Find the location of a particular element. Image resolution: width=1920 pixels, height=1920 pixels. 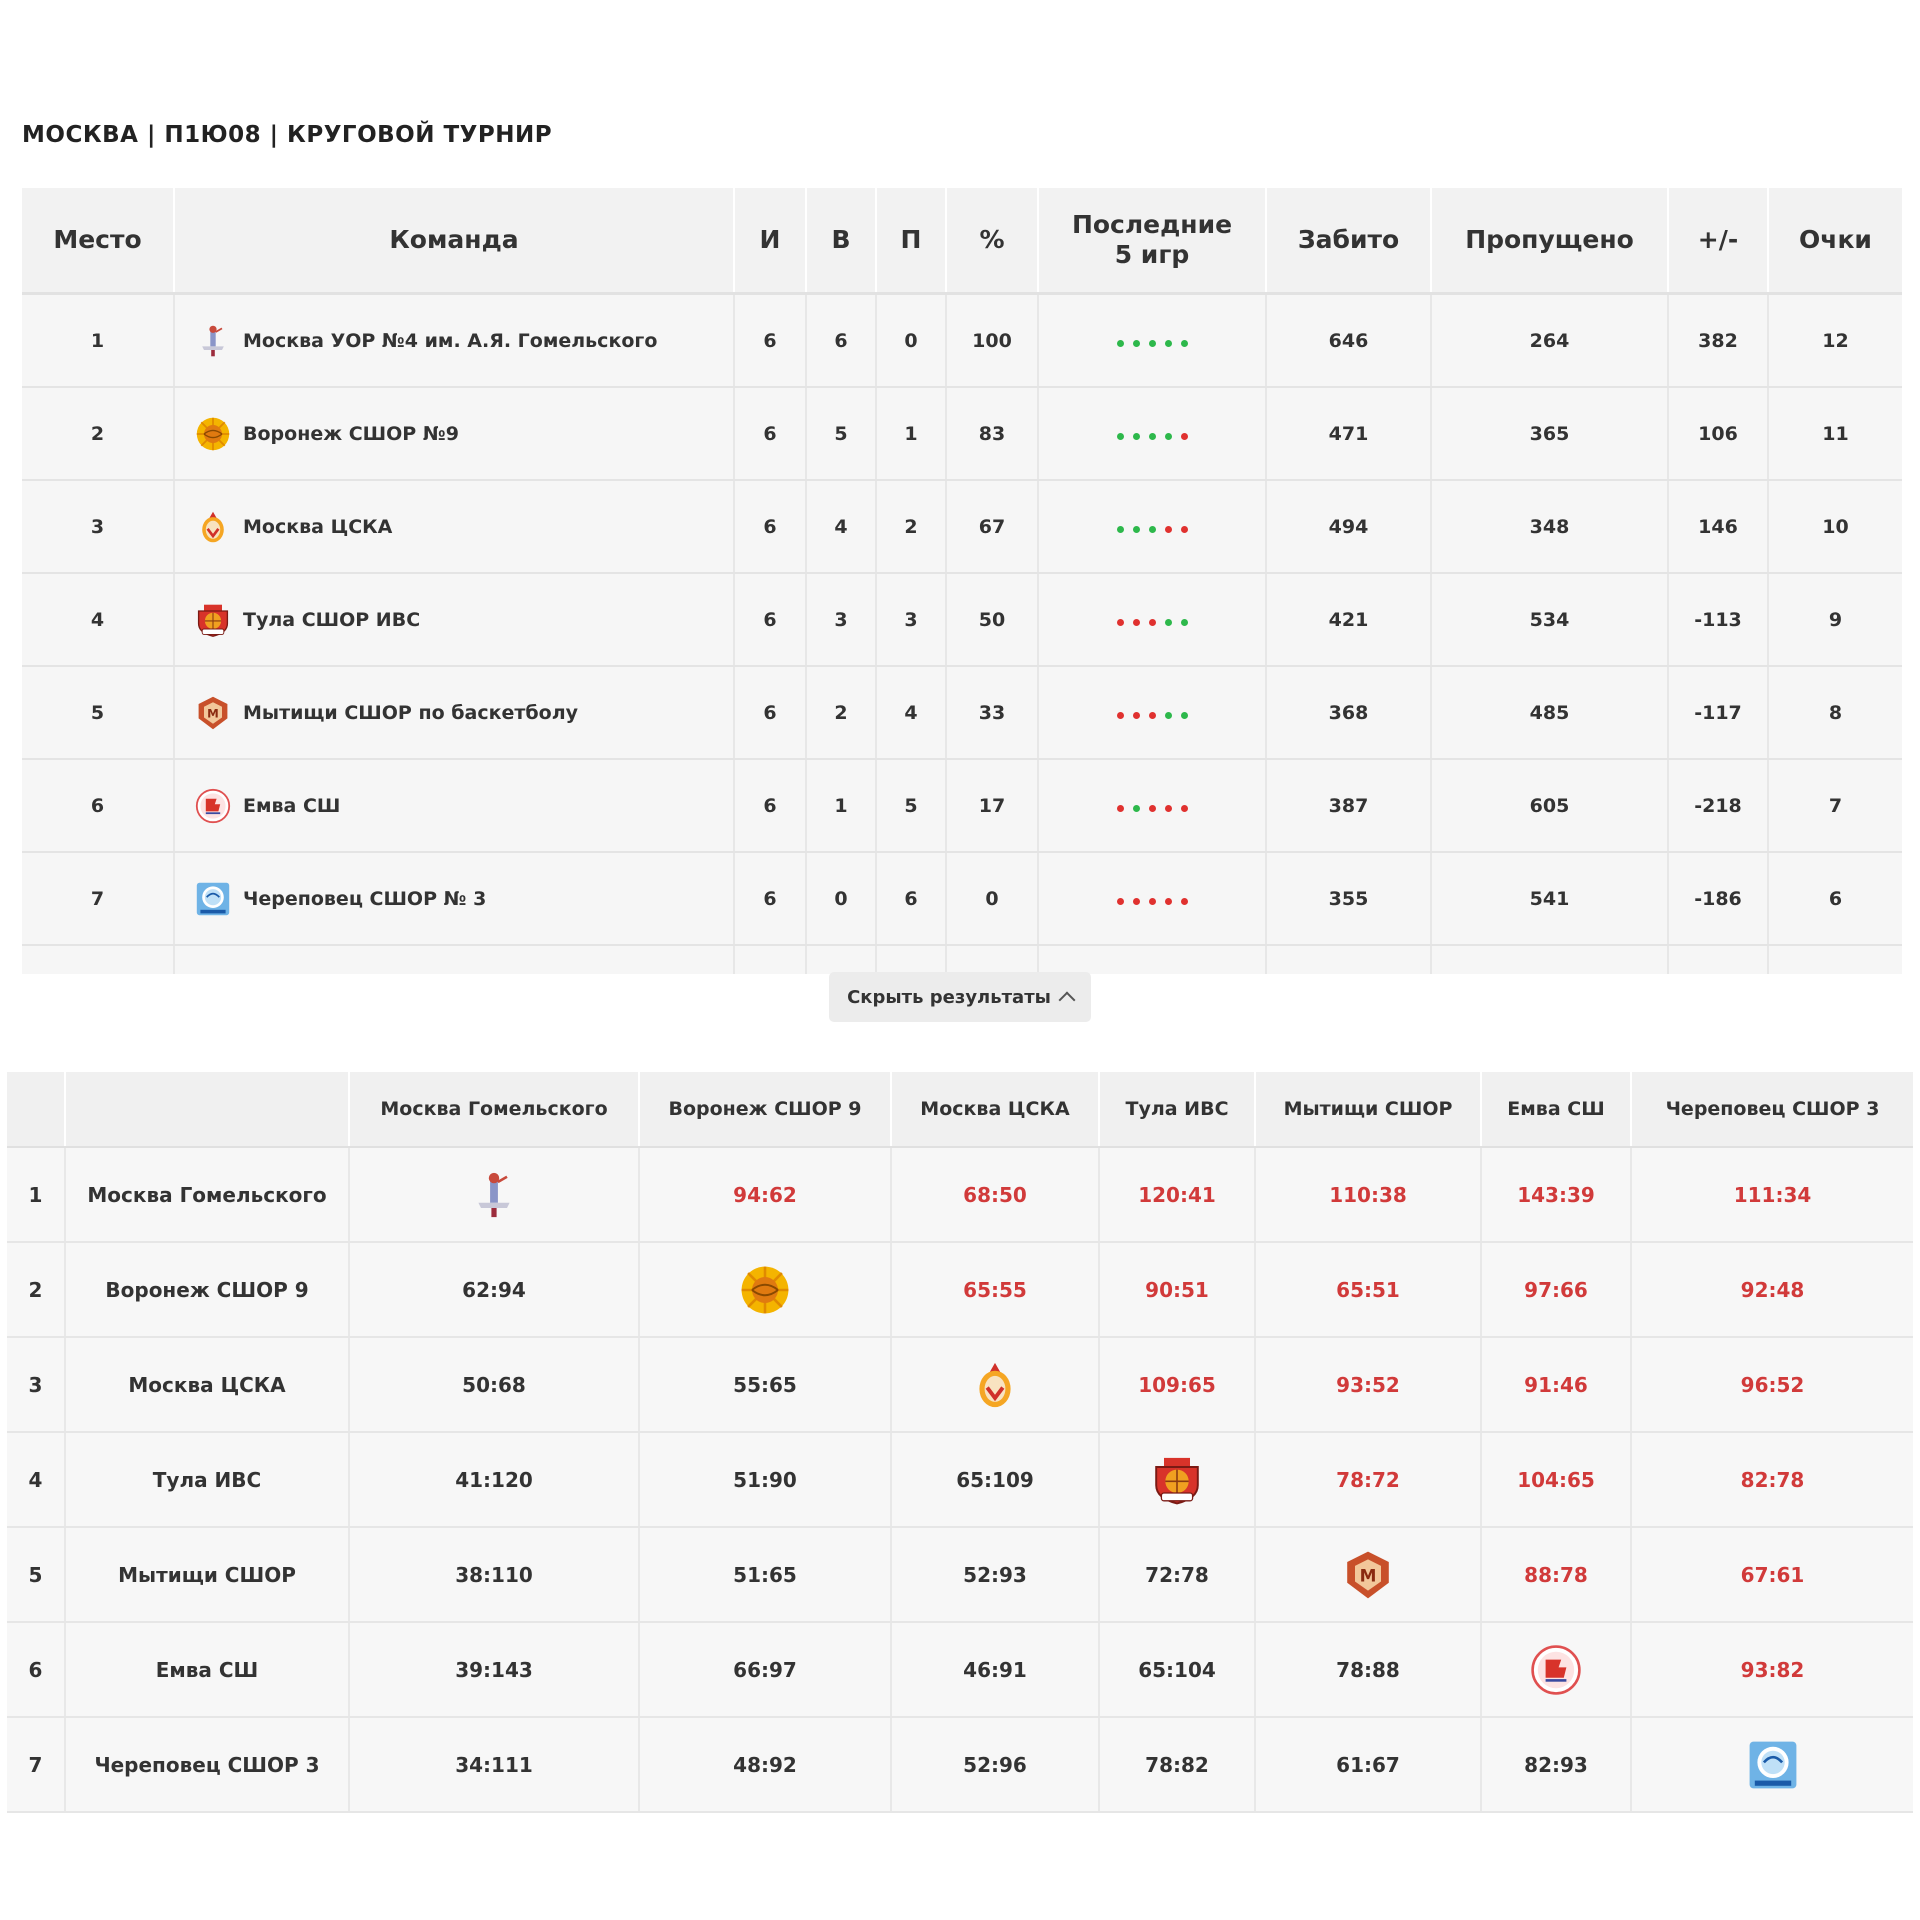

team-name: Череповец СШОР № 3 is located at coordinates (365, 898).